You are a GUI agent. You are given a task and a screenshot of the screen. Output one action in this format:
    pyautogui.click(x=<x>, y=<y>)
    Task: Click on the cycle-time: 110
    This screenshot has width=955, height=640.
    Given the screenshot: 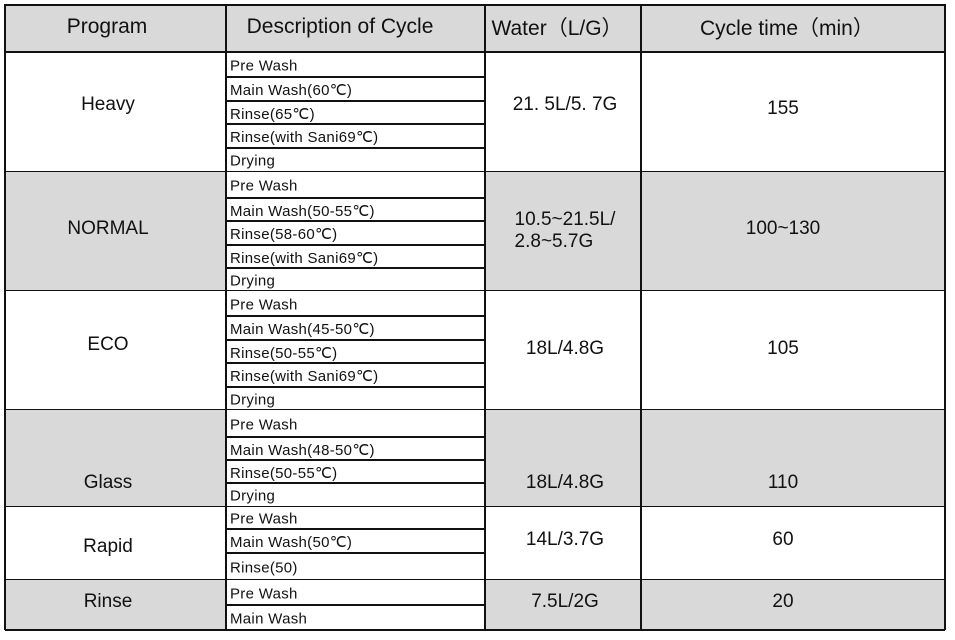 What is the action you would take?
    pyautogui.click(x=783, y=482)
    